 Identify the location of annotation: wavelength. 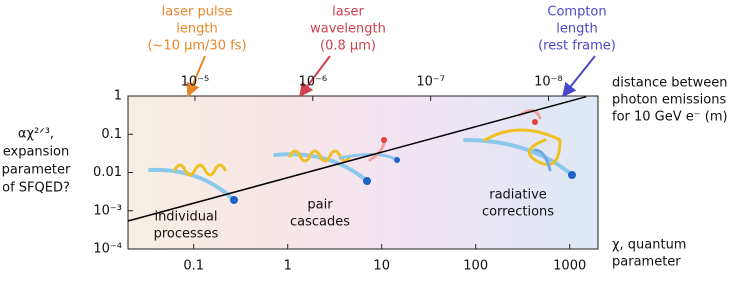
(348, 29).